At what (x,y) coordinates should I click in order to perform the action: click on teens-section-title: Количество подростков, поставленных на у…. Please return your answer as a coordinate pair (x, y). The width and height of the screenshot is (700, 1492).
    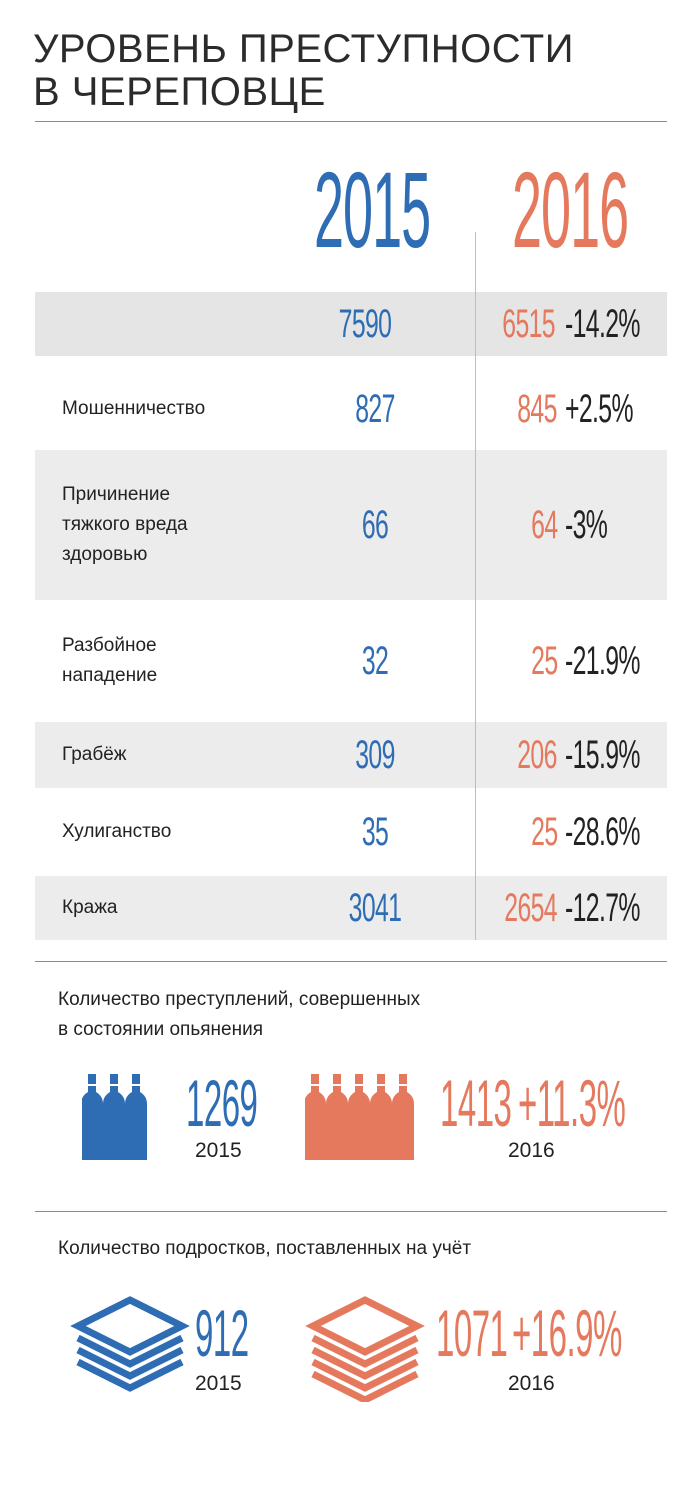
    Looking at the image, I should click on (265, 1248).